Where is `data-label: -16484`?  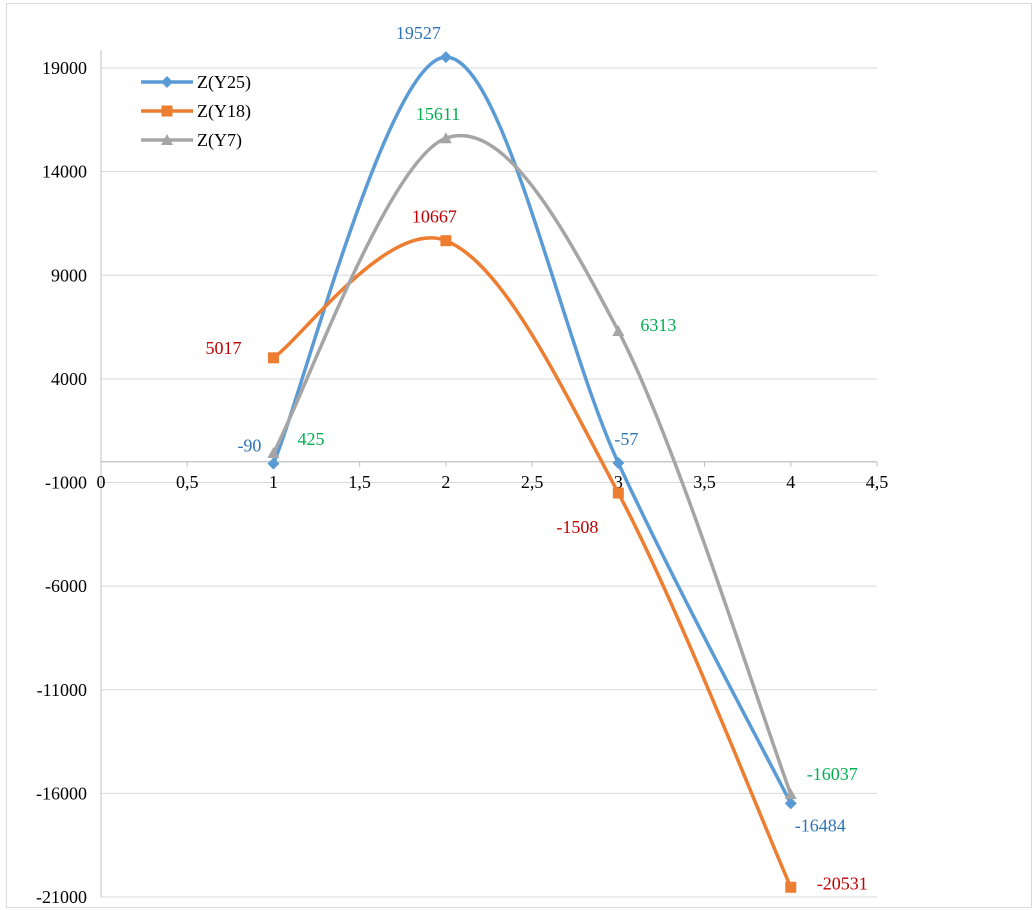
data-label: -16484 is located at coordinates (820, 825).